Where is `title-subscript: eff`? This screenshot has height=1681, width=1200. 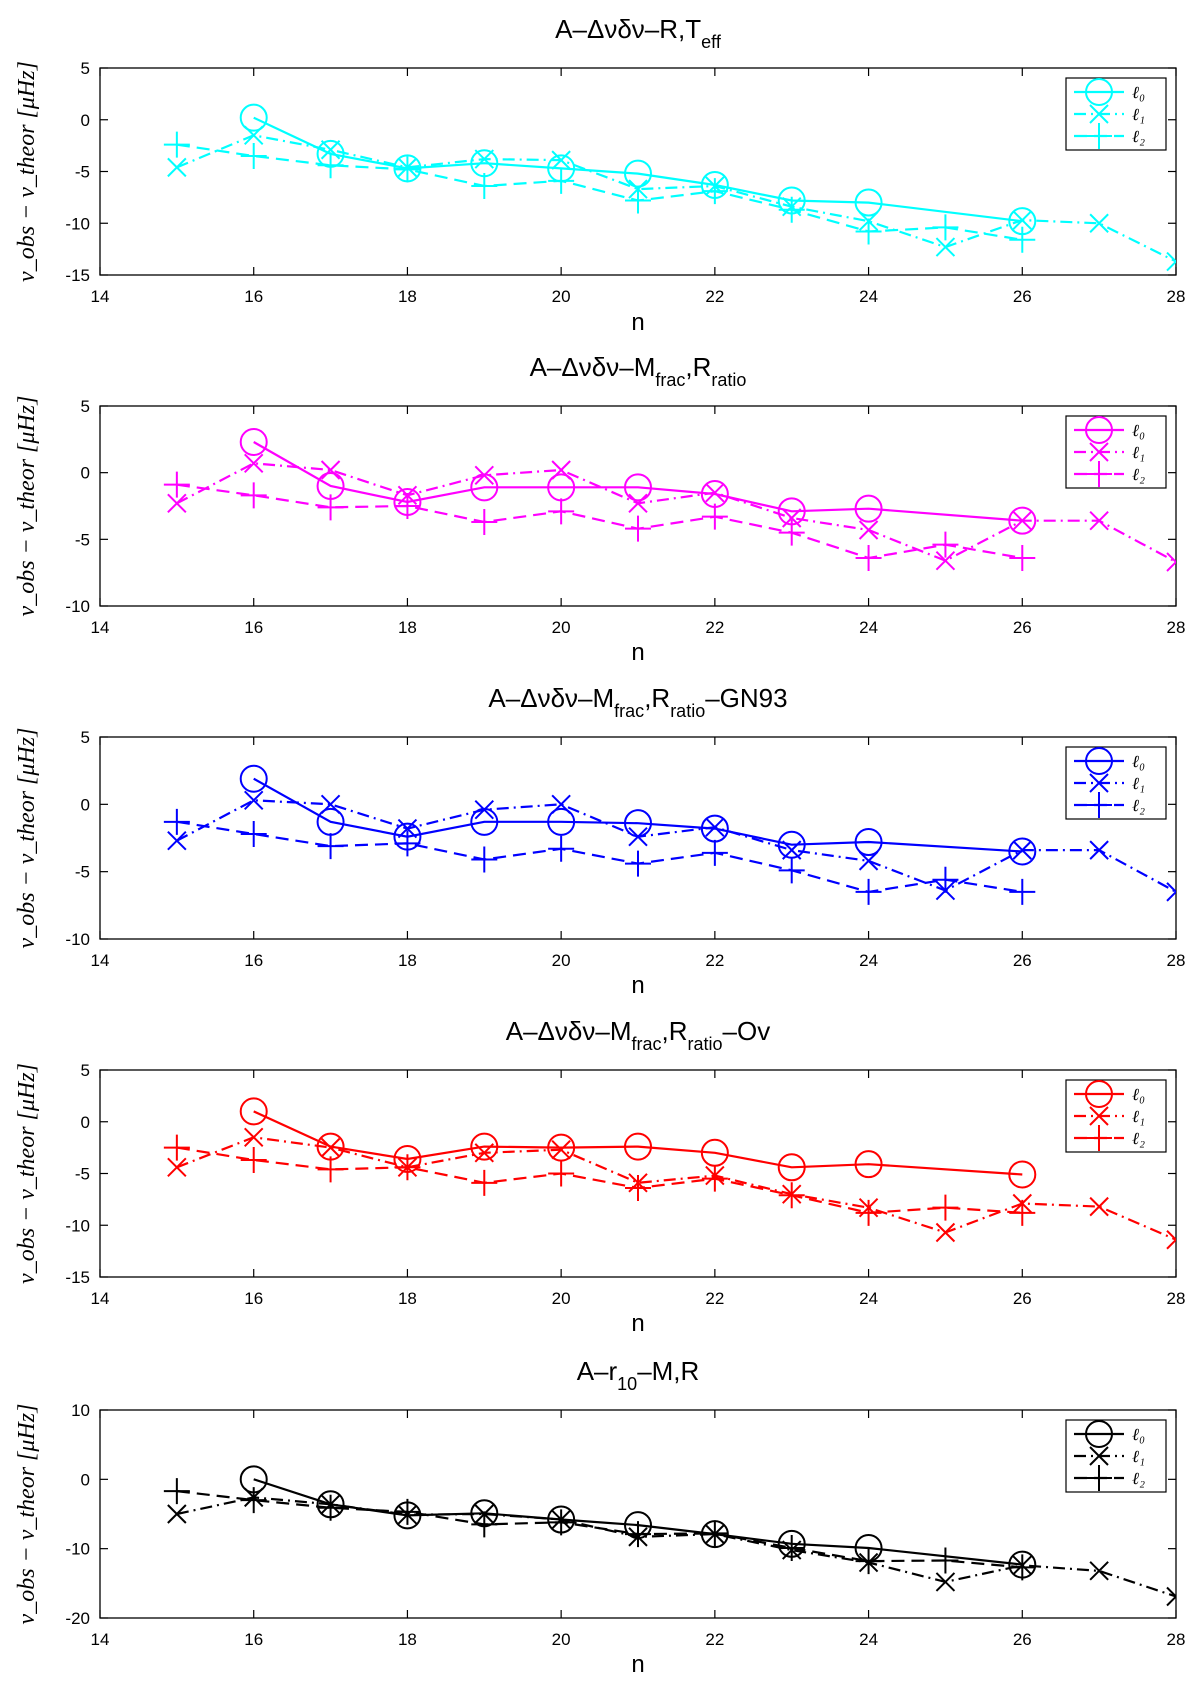 title-subscript: eff is located at coordinates (711, 42).